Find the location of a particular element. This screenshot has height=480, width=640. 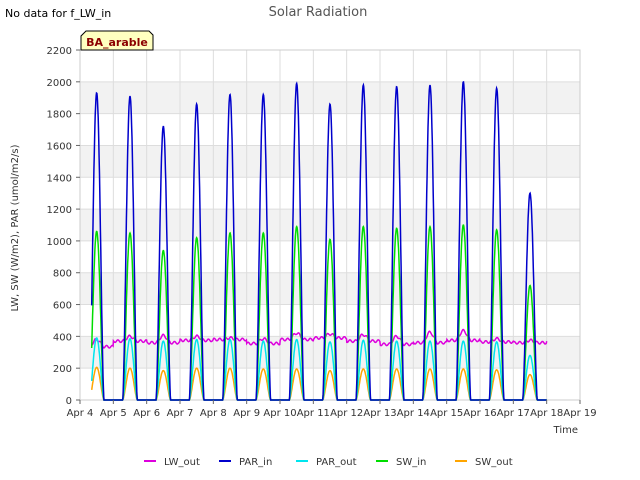

legend: LW_out PAR_in PAR_out SW_in SW_out is located at coordinates (328, 462).